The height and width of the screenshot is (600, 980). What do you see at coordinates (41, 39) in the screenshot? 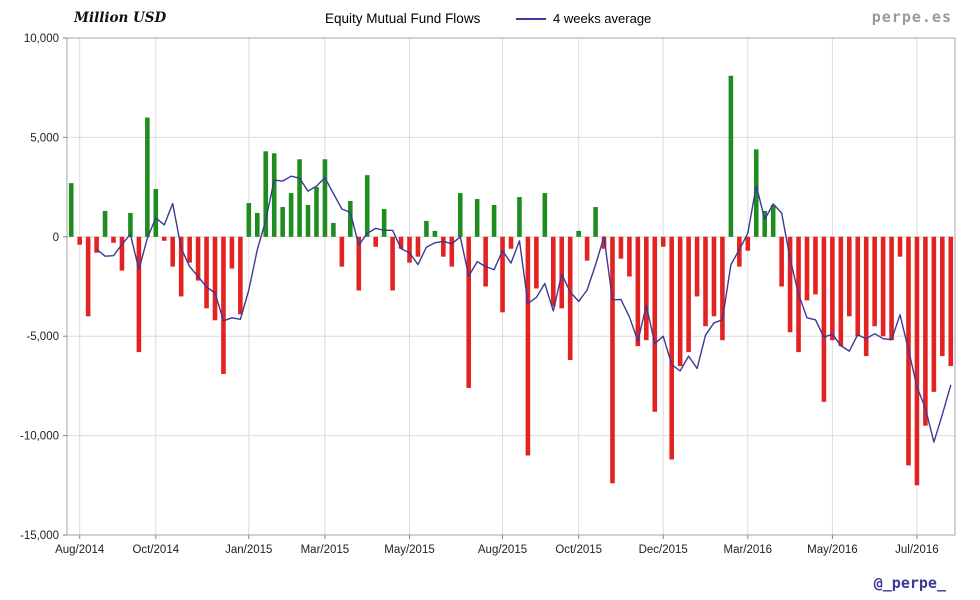
I see `svg-text: 10,000` at bounding box center [41, 39].